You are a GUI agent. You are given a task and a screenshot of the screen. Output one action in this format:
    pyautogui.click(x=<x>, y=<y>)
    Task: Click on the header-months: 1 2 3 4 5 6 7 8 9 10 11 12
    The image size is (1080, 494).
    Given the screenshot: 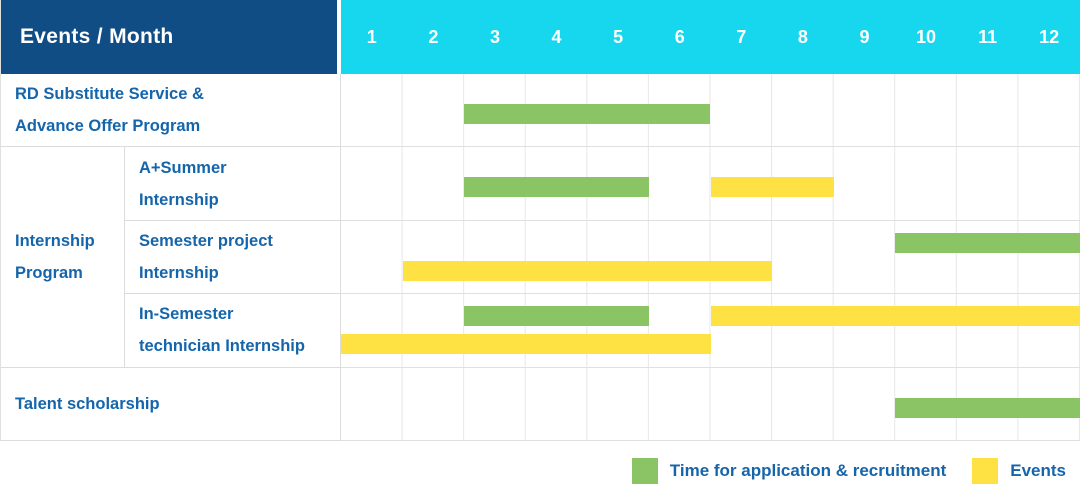 What is the action you would take?
    pyautogui.click(x=710, y=37)
    